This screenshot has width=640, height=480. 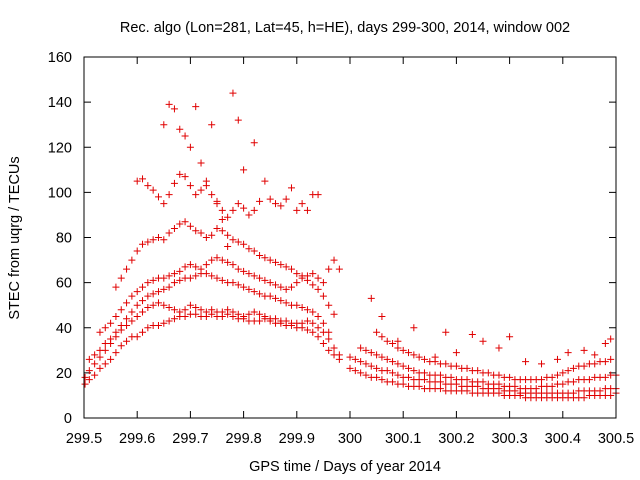 What do you see at coordinates (68, 419) in the screenshot?
I see `y-tick-label: 0` at bounding box center [68, 419].